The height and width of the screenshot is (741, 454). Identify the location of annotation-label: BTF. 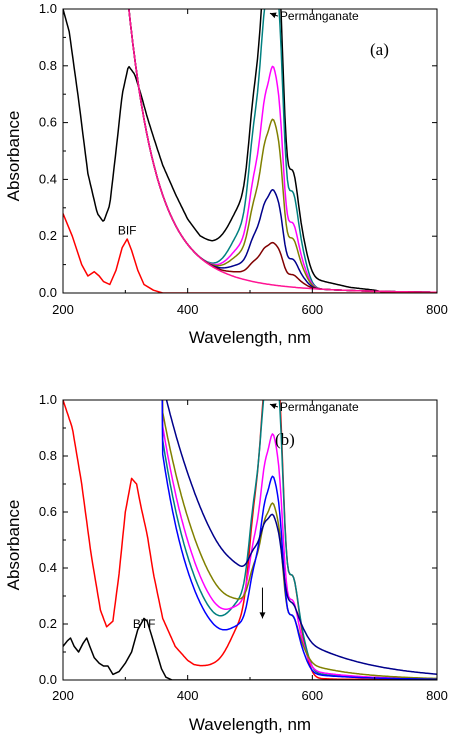
(144, 624).